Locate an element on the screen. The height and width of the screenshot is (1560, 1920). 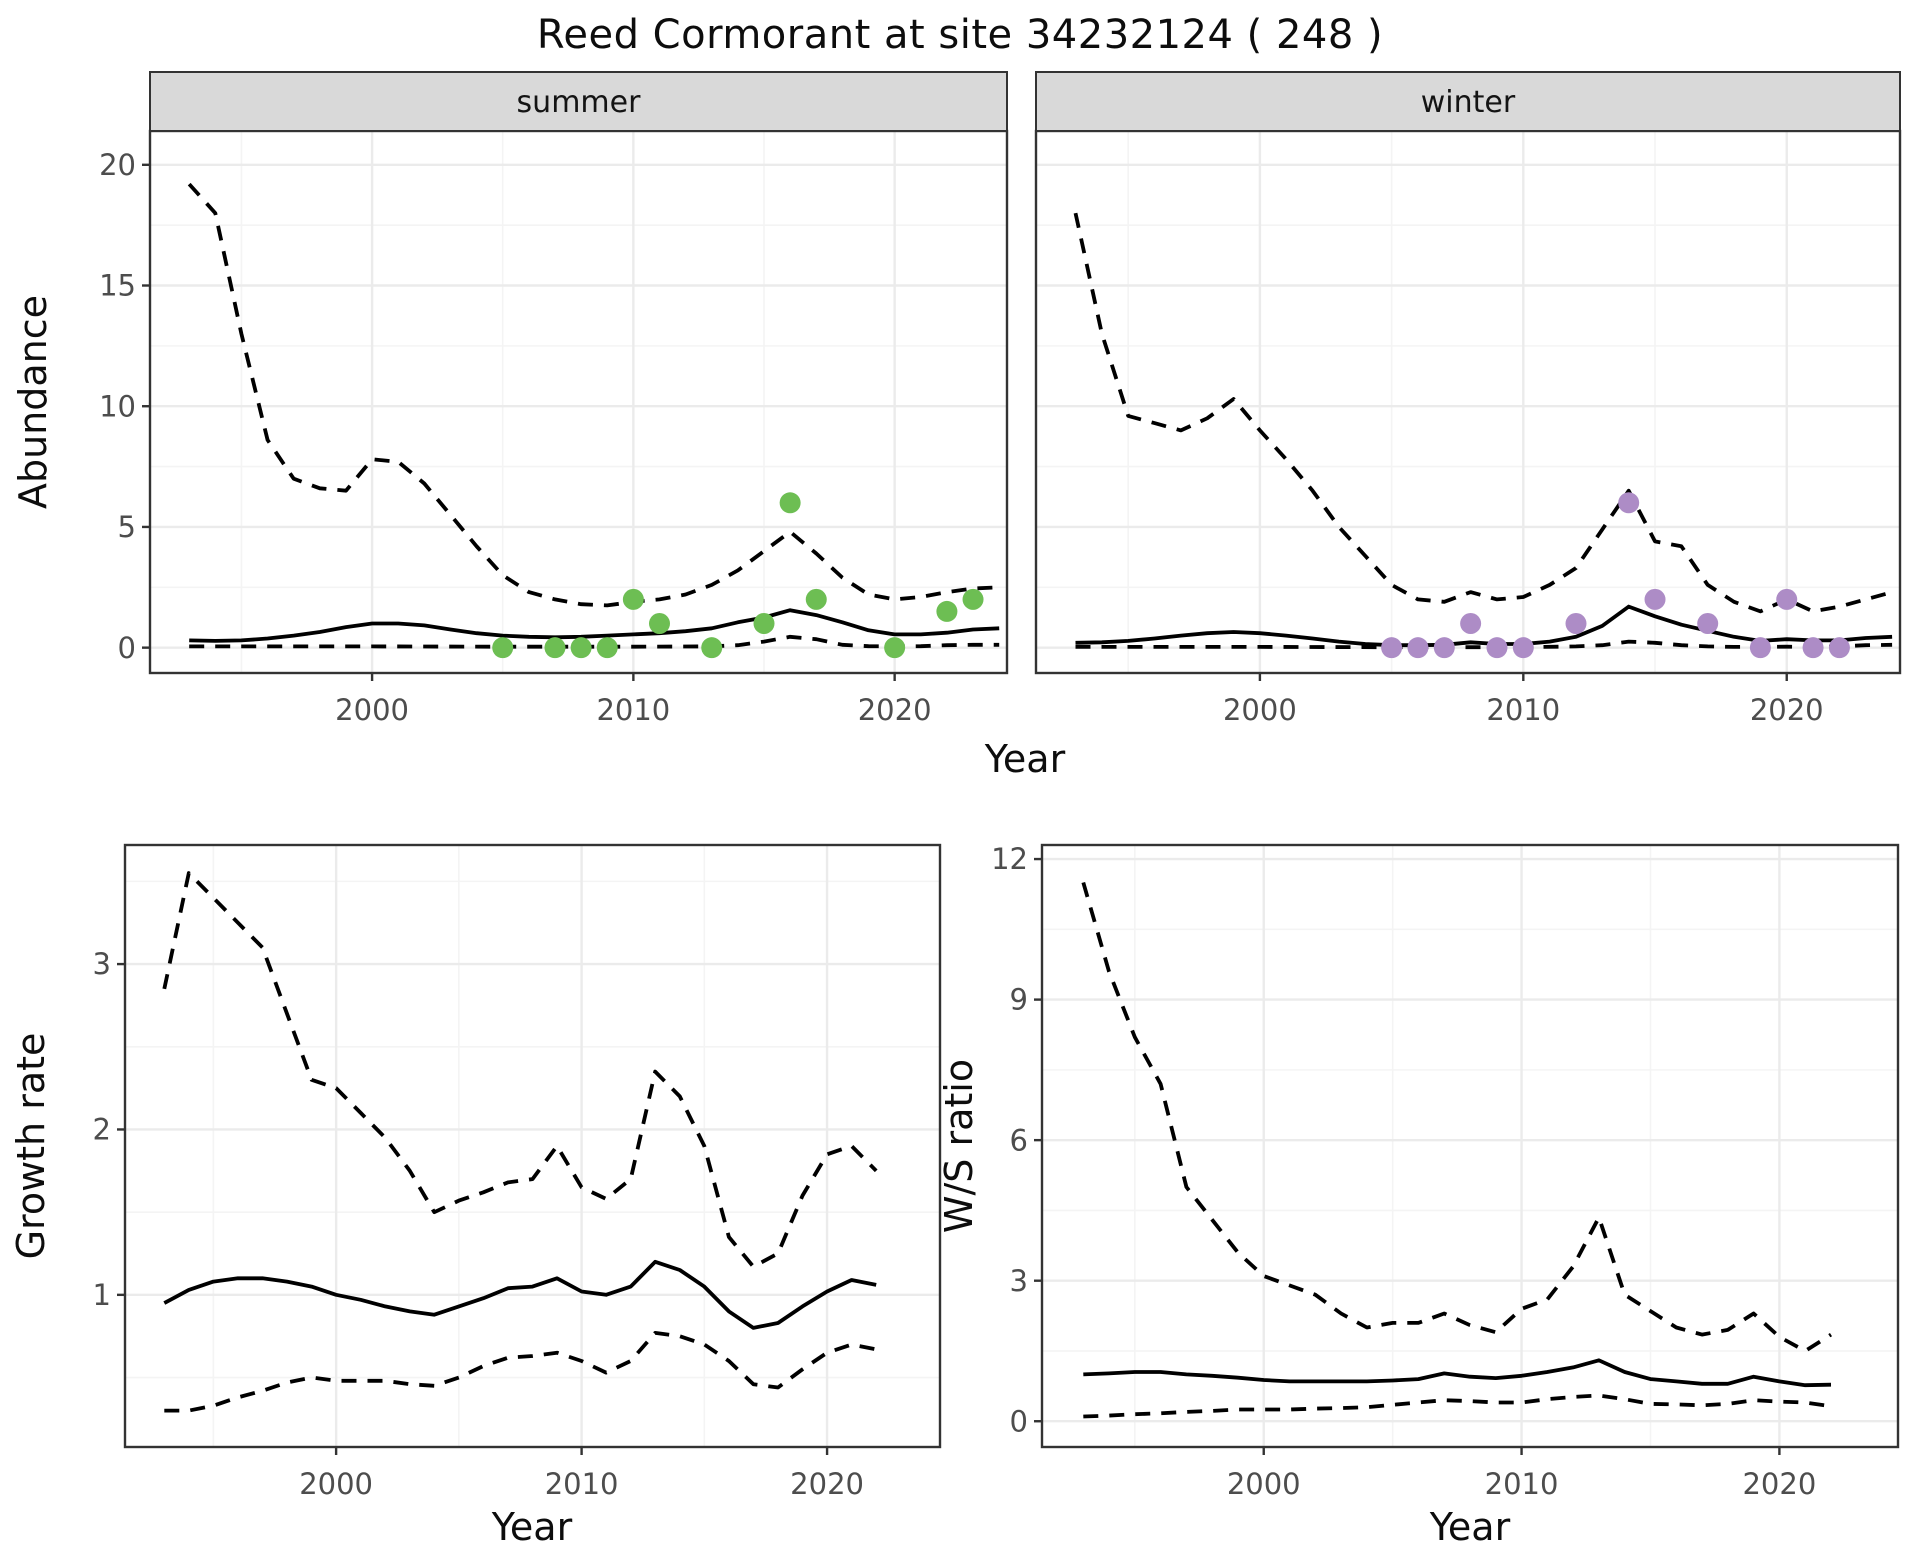
facet-strip-label: winter is located at coordinates (1468, 102).